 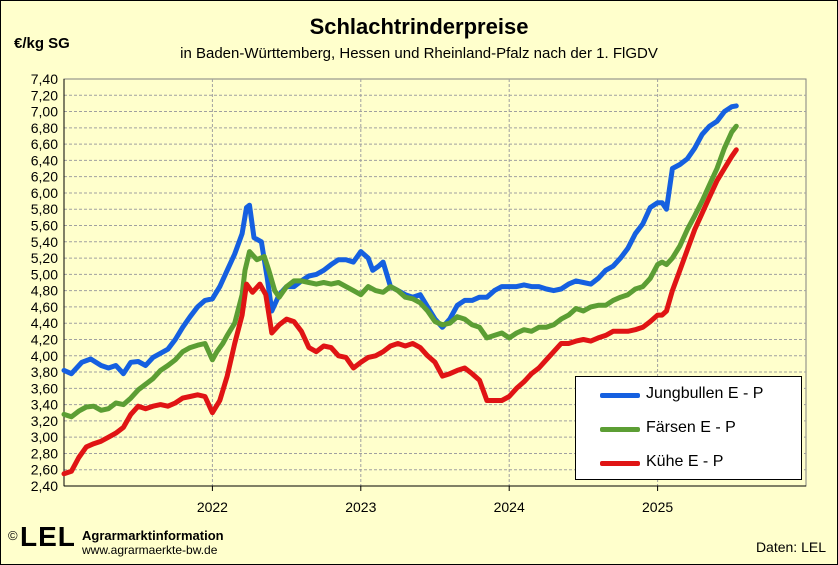 What do you see at coordinates (153, 535) in the screenshot?
I see `org-name: Agrarmarktinformation` at bounding box center [153, 535].